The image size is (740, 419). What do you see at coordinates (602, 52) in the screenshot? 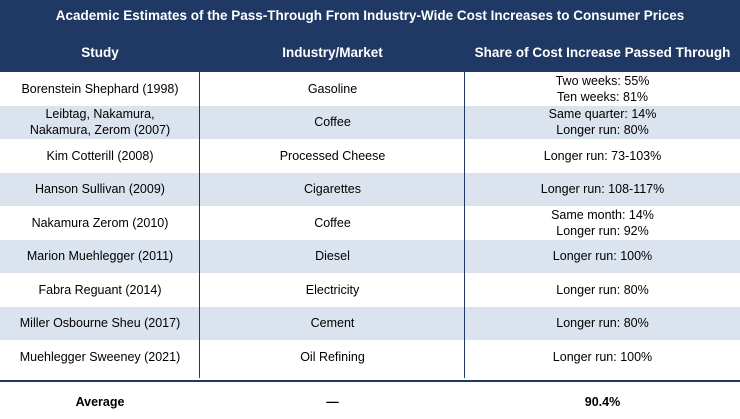
I see `column-header-share: Share of Cost Increase Passed Through` at bounding box center [602, 52].